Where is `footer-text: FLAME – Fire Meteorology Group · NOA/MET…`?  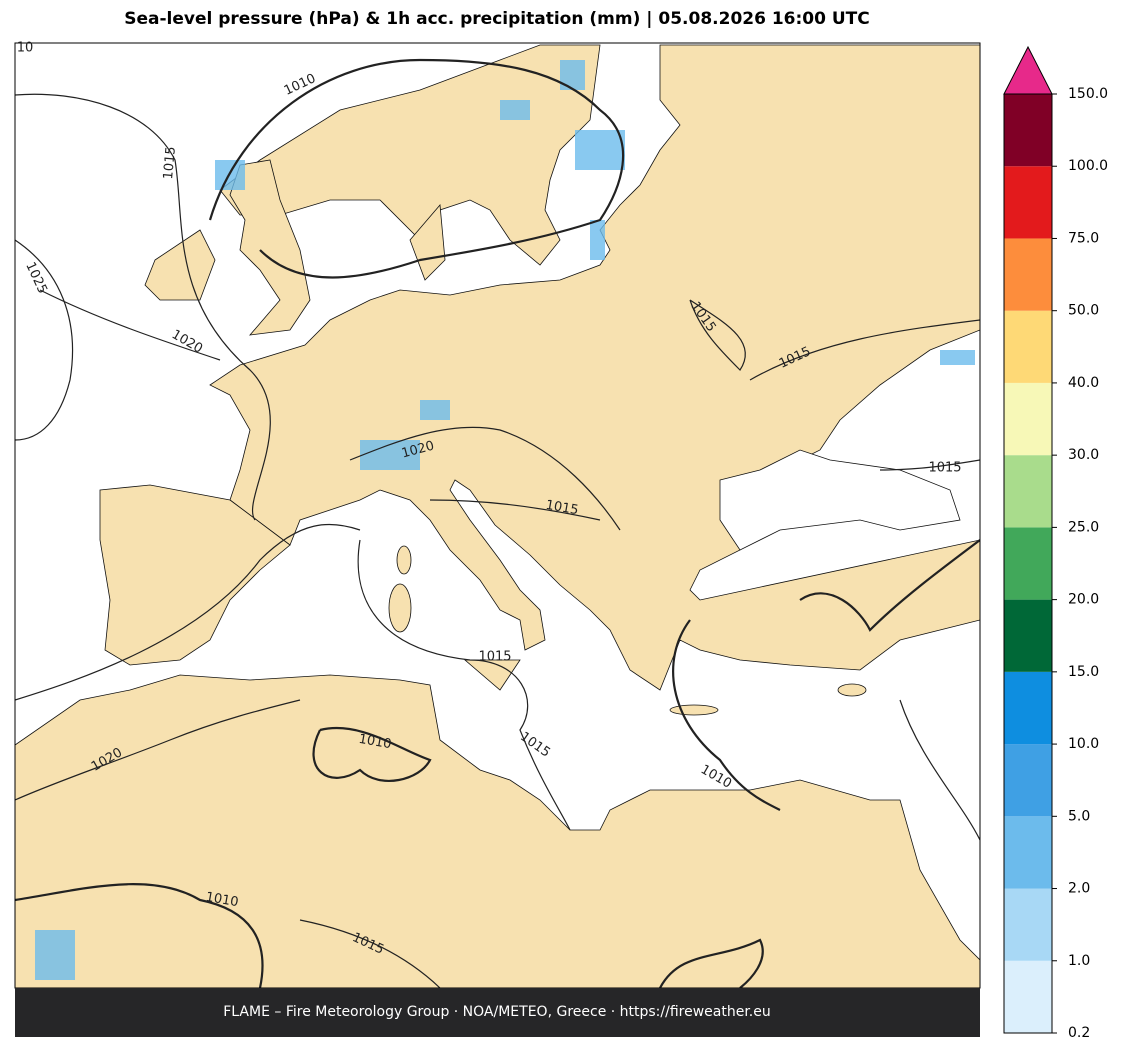
footer-text: FLAME – Fire Meteorology Group · NOA/MET… is located at coordinates (497, 1012).